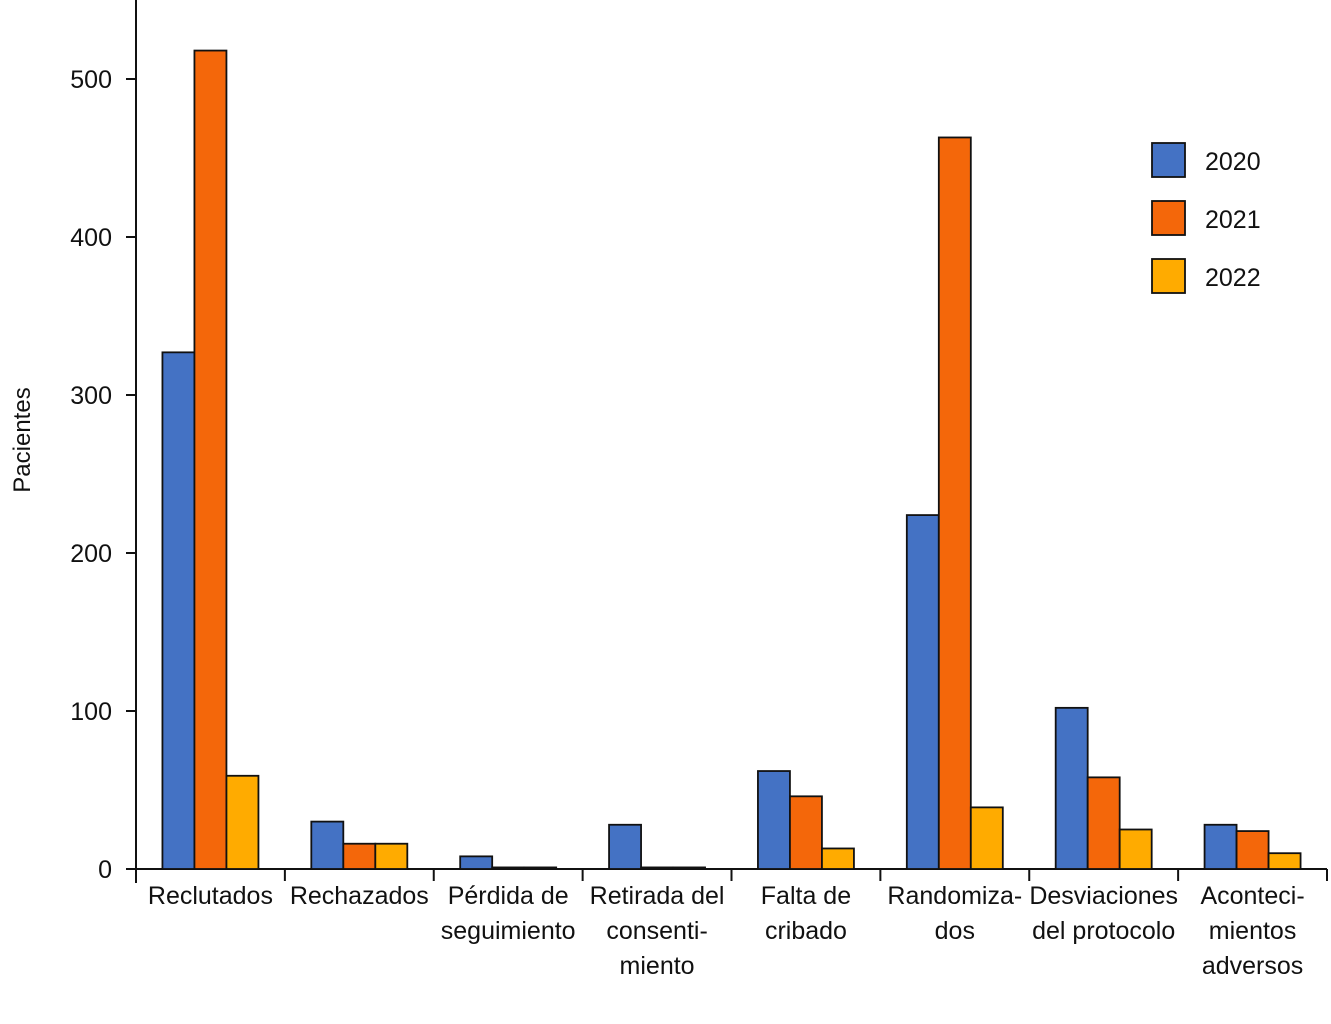 The width and height of the screenshot is (1331, 1024). I want to click on y-axis-title: Pacientes, so click(22, 439).